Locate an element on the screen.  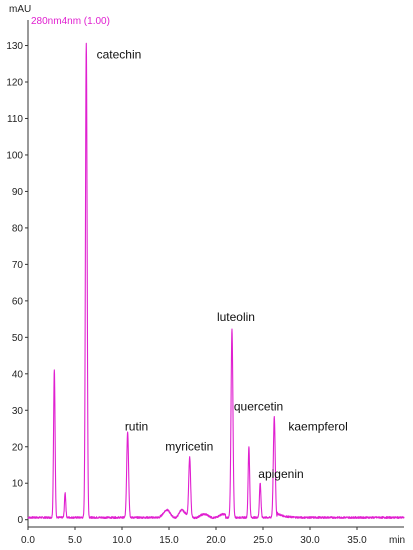
peak-label-quercetin: quercetin is located at coordinates (258, 406).